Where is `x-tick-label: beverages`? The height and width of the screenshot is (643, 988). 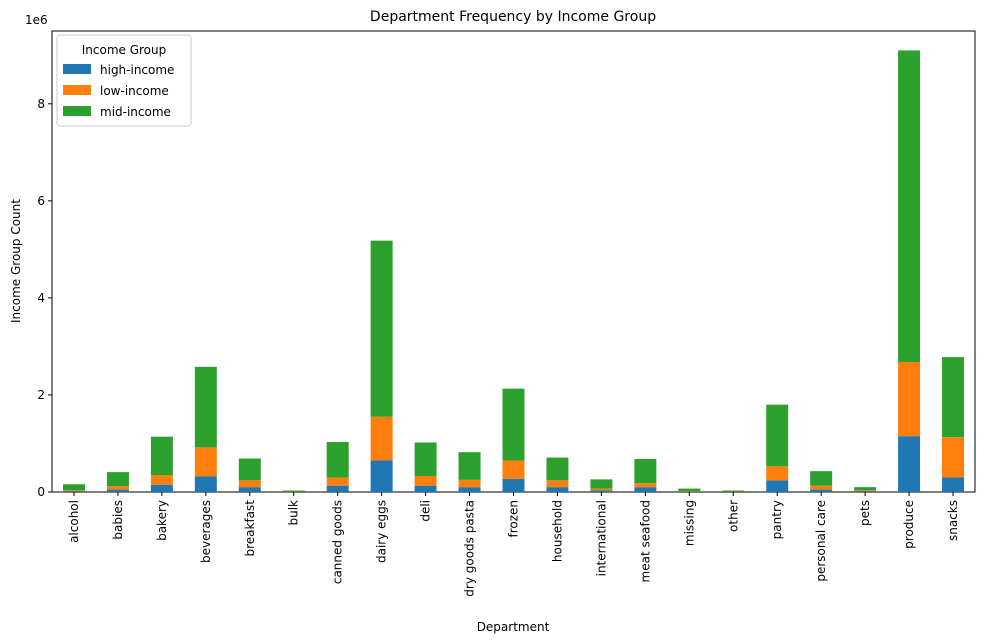
x-tick-label: beverages is located at coordinates (206, 531).